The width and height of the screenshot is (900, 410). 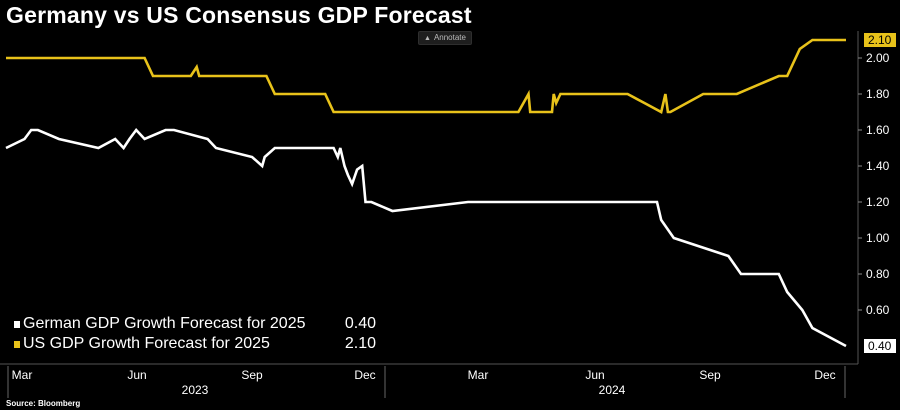 I want to click on chart-title: Germany vs US Consensus GDP Forecast, so click(x=239, y=15).